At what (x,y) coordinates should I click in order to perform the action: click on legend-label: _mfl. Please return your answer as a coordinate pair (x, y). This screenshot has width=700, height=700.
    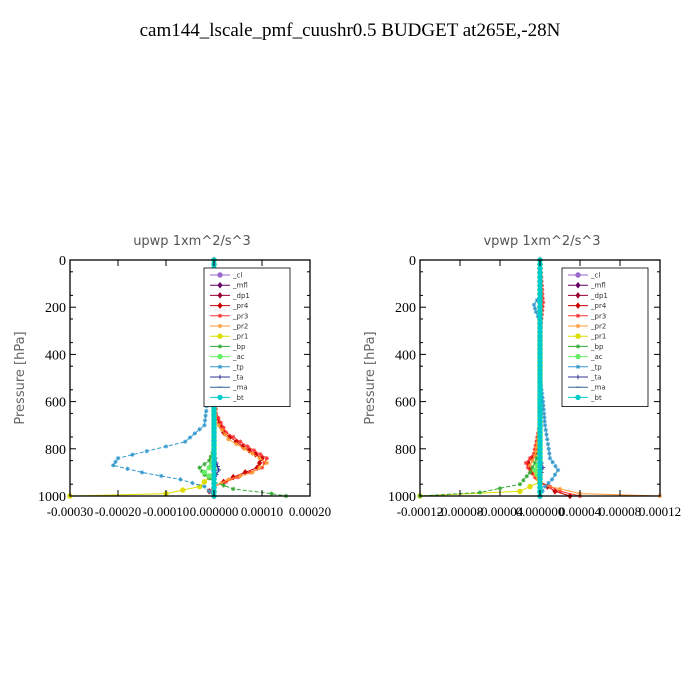
    Looking at the image, I should click on (240, 286).